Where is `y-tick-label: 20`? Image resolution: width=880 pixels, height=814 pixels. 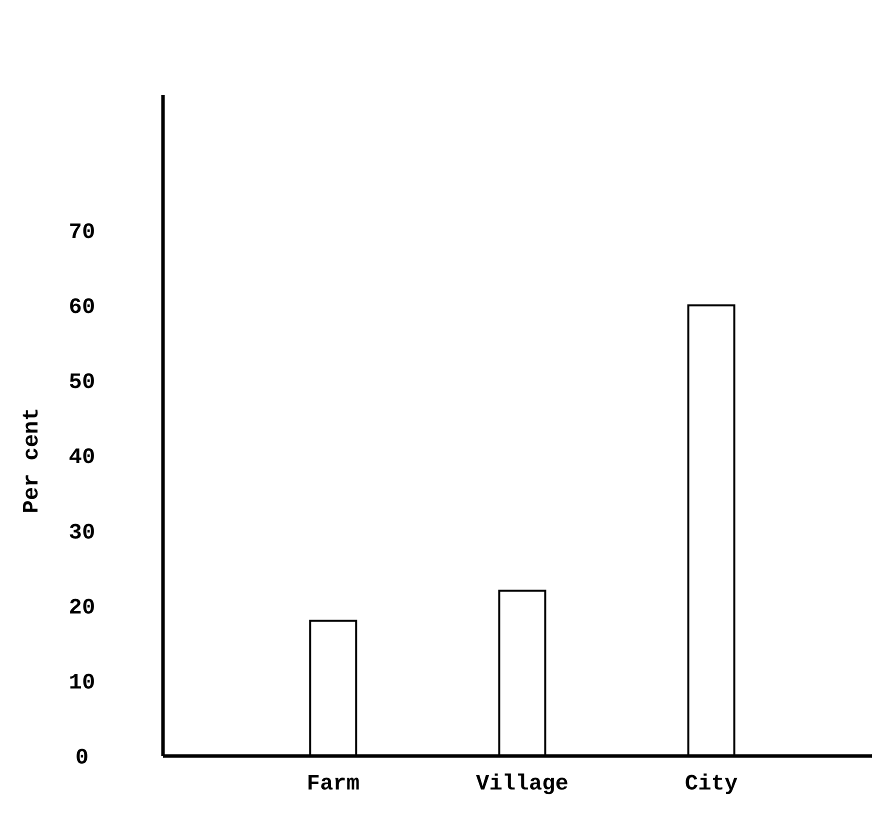
y-tick-label: 20 is located at coordinates (82, 607).